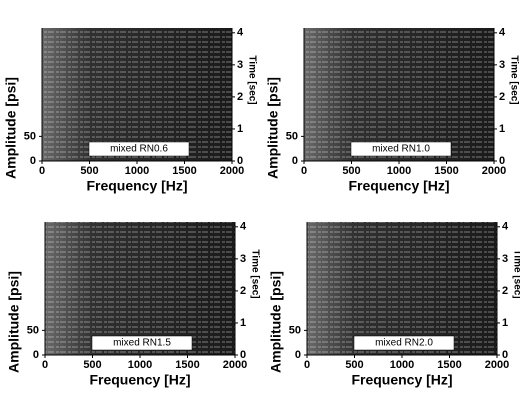  I want to click on annotation: mixed RN0.6, so click(139, 149).